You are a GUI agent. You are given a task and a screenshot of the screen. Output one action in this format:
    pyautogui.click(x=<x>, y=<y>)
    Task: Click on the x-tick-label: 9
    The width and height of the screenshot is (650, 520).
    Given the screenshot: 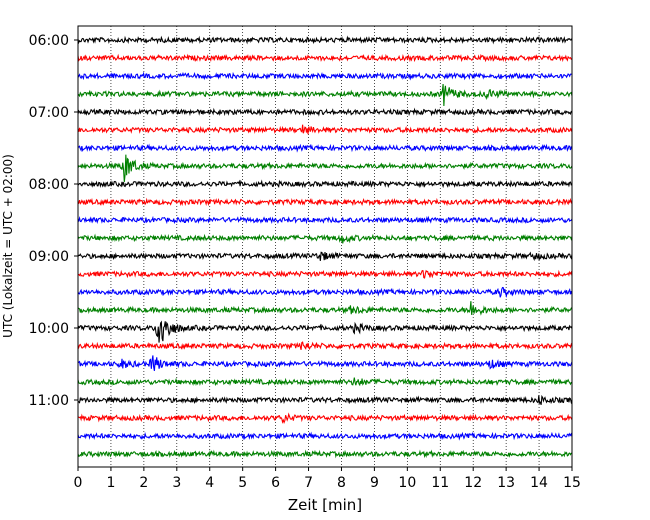 What is the action you would take?
    pyautogui.click(x=374, y=483)
    